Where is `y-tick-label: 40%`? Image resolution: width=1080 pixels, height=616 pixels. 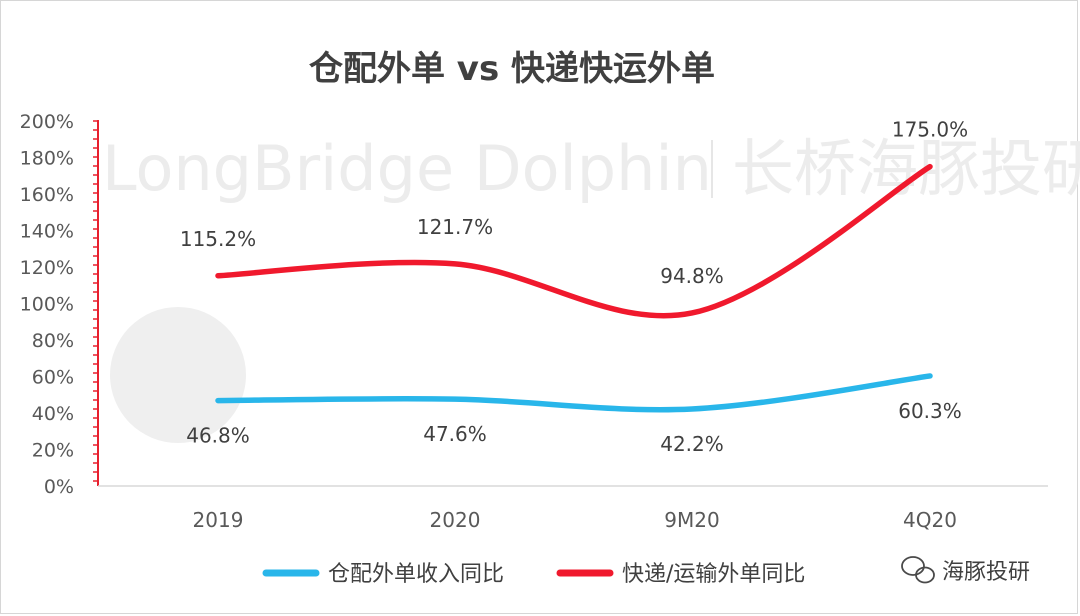 y-tick-label: 40% is located at coordinates (53, 414).